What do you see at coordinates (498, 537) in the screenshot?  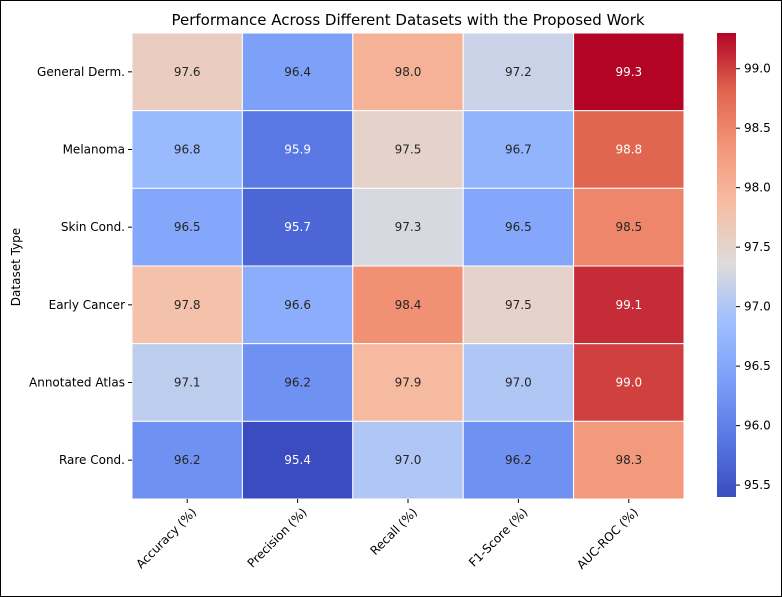 I see `column-label: F1-Score (%)` at bounding box center [498, 537].